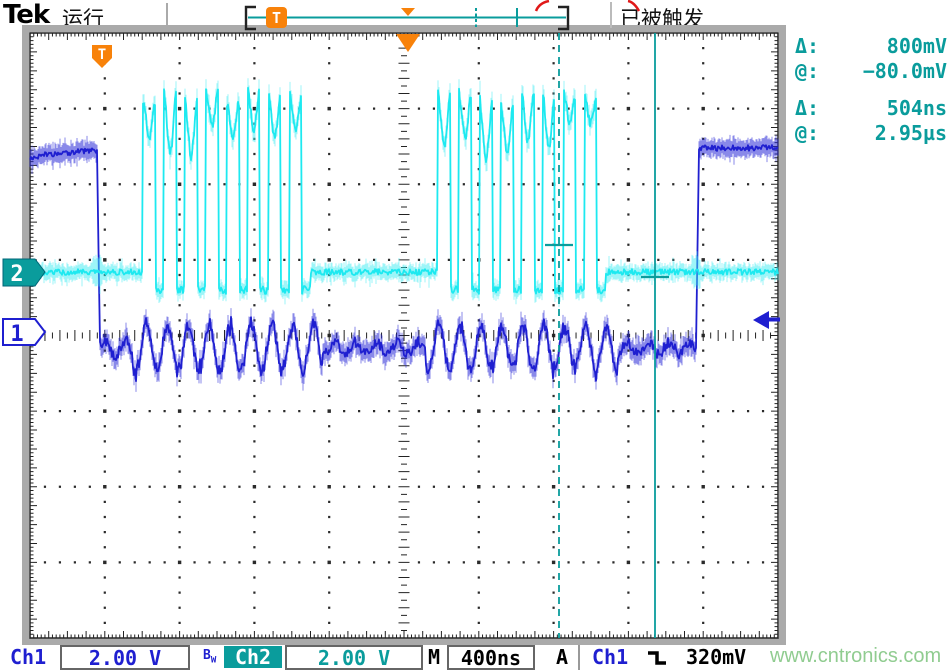  Describe the element at coordinates (28, 657) in the screenshot. I see `ch1-label: Ch1` at that location.